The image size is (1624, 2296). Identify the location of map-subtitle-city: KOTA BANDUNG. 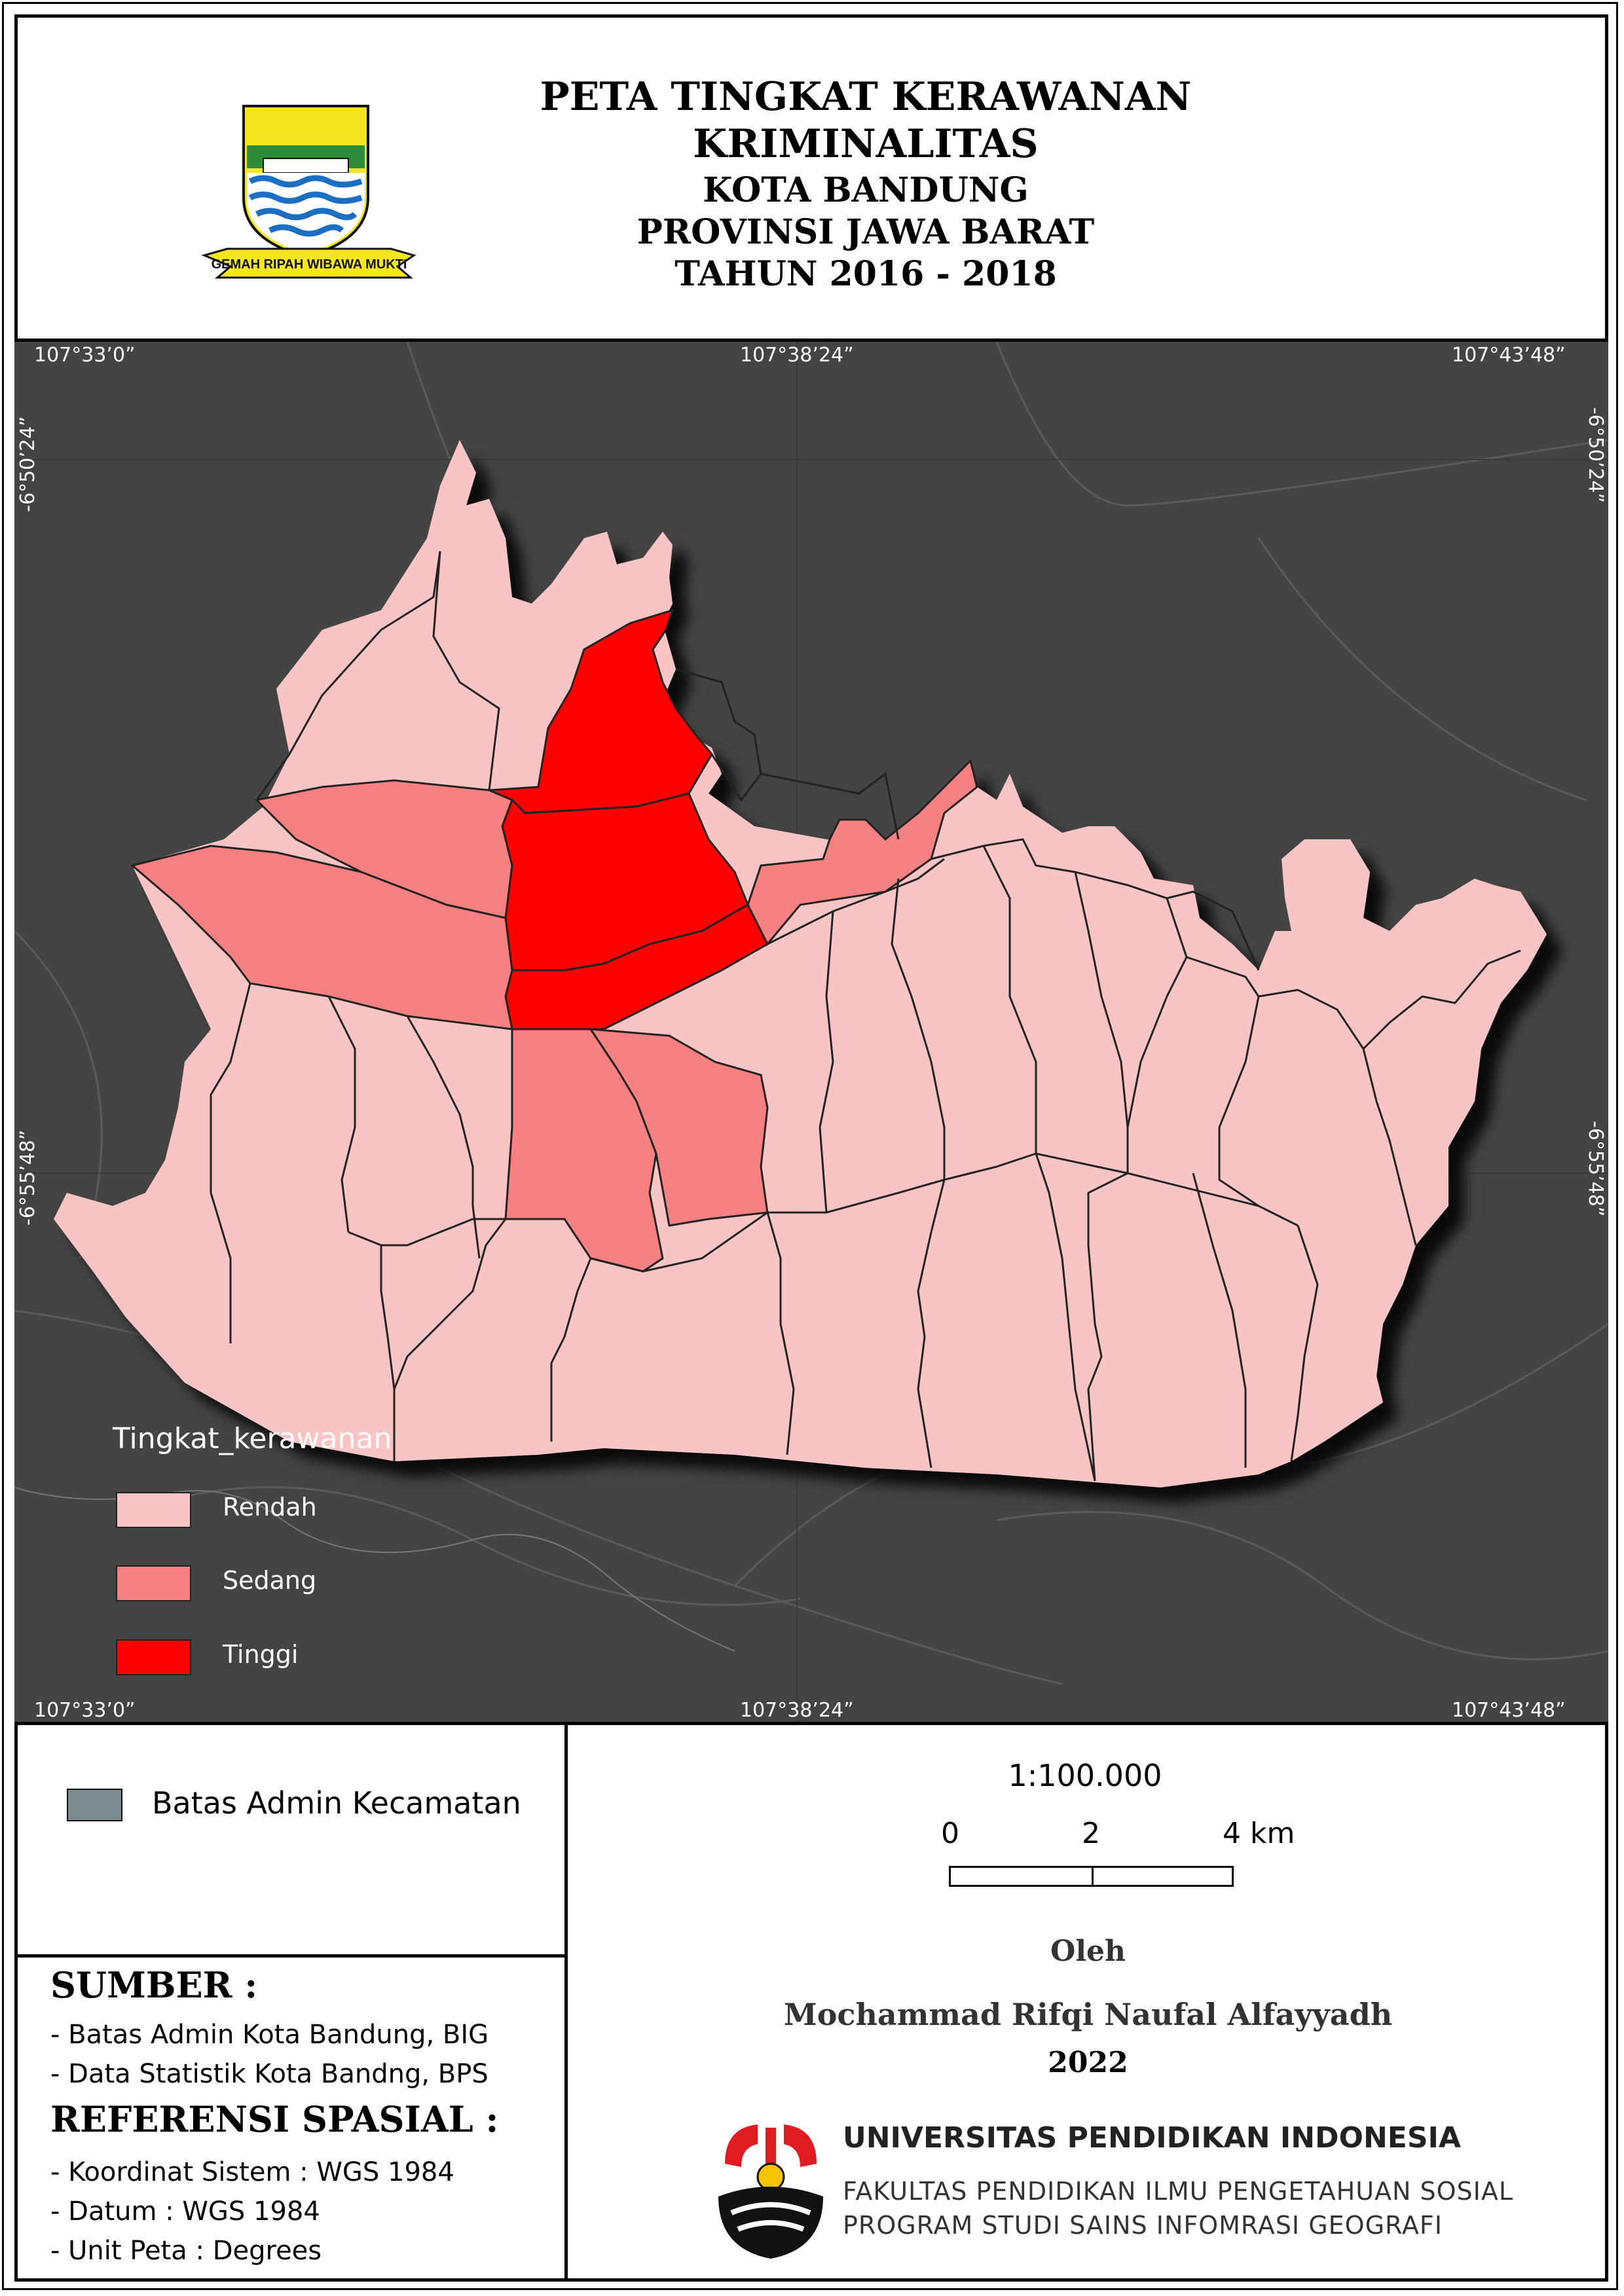
(866, 190).